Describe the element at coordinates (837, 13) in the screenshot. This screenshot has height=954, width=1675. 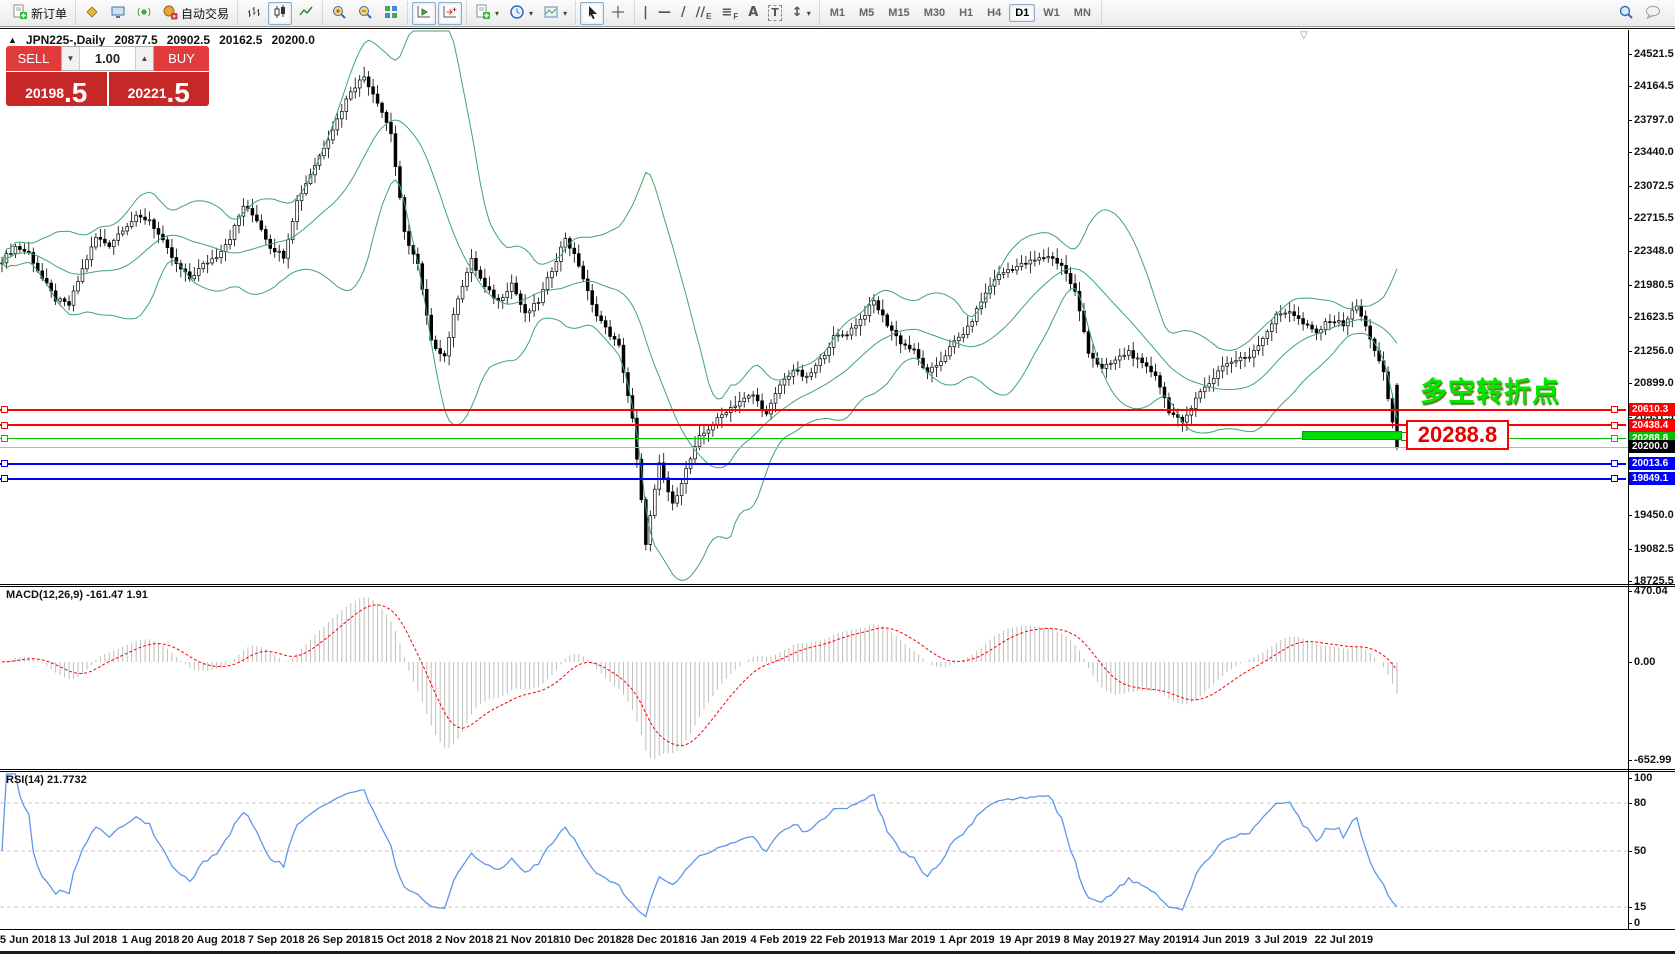
I see `tf-button-m1: M1` at that location.